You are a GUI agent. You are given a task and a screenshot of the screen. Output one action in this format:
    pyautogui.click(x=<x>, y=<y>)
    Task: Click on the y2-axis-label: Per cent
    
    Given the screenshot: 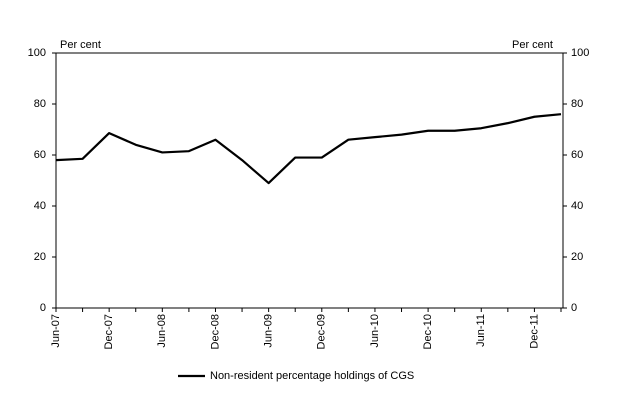 What is the action you would take?
    pyautogui.click(x=532, y=45)
    